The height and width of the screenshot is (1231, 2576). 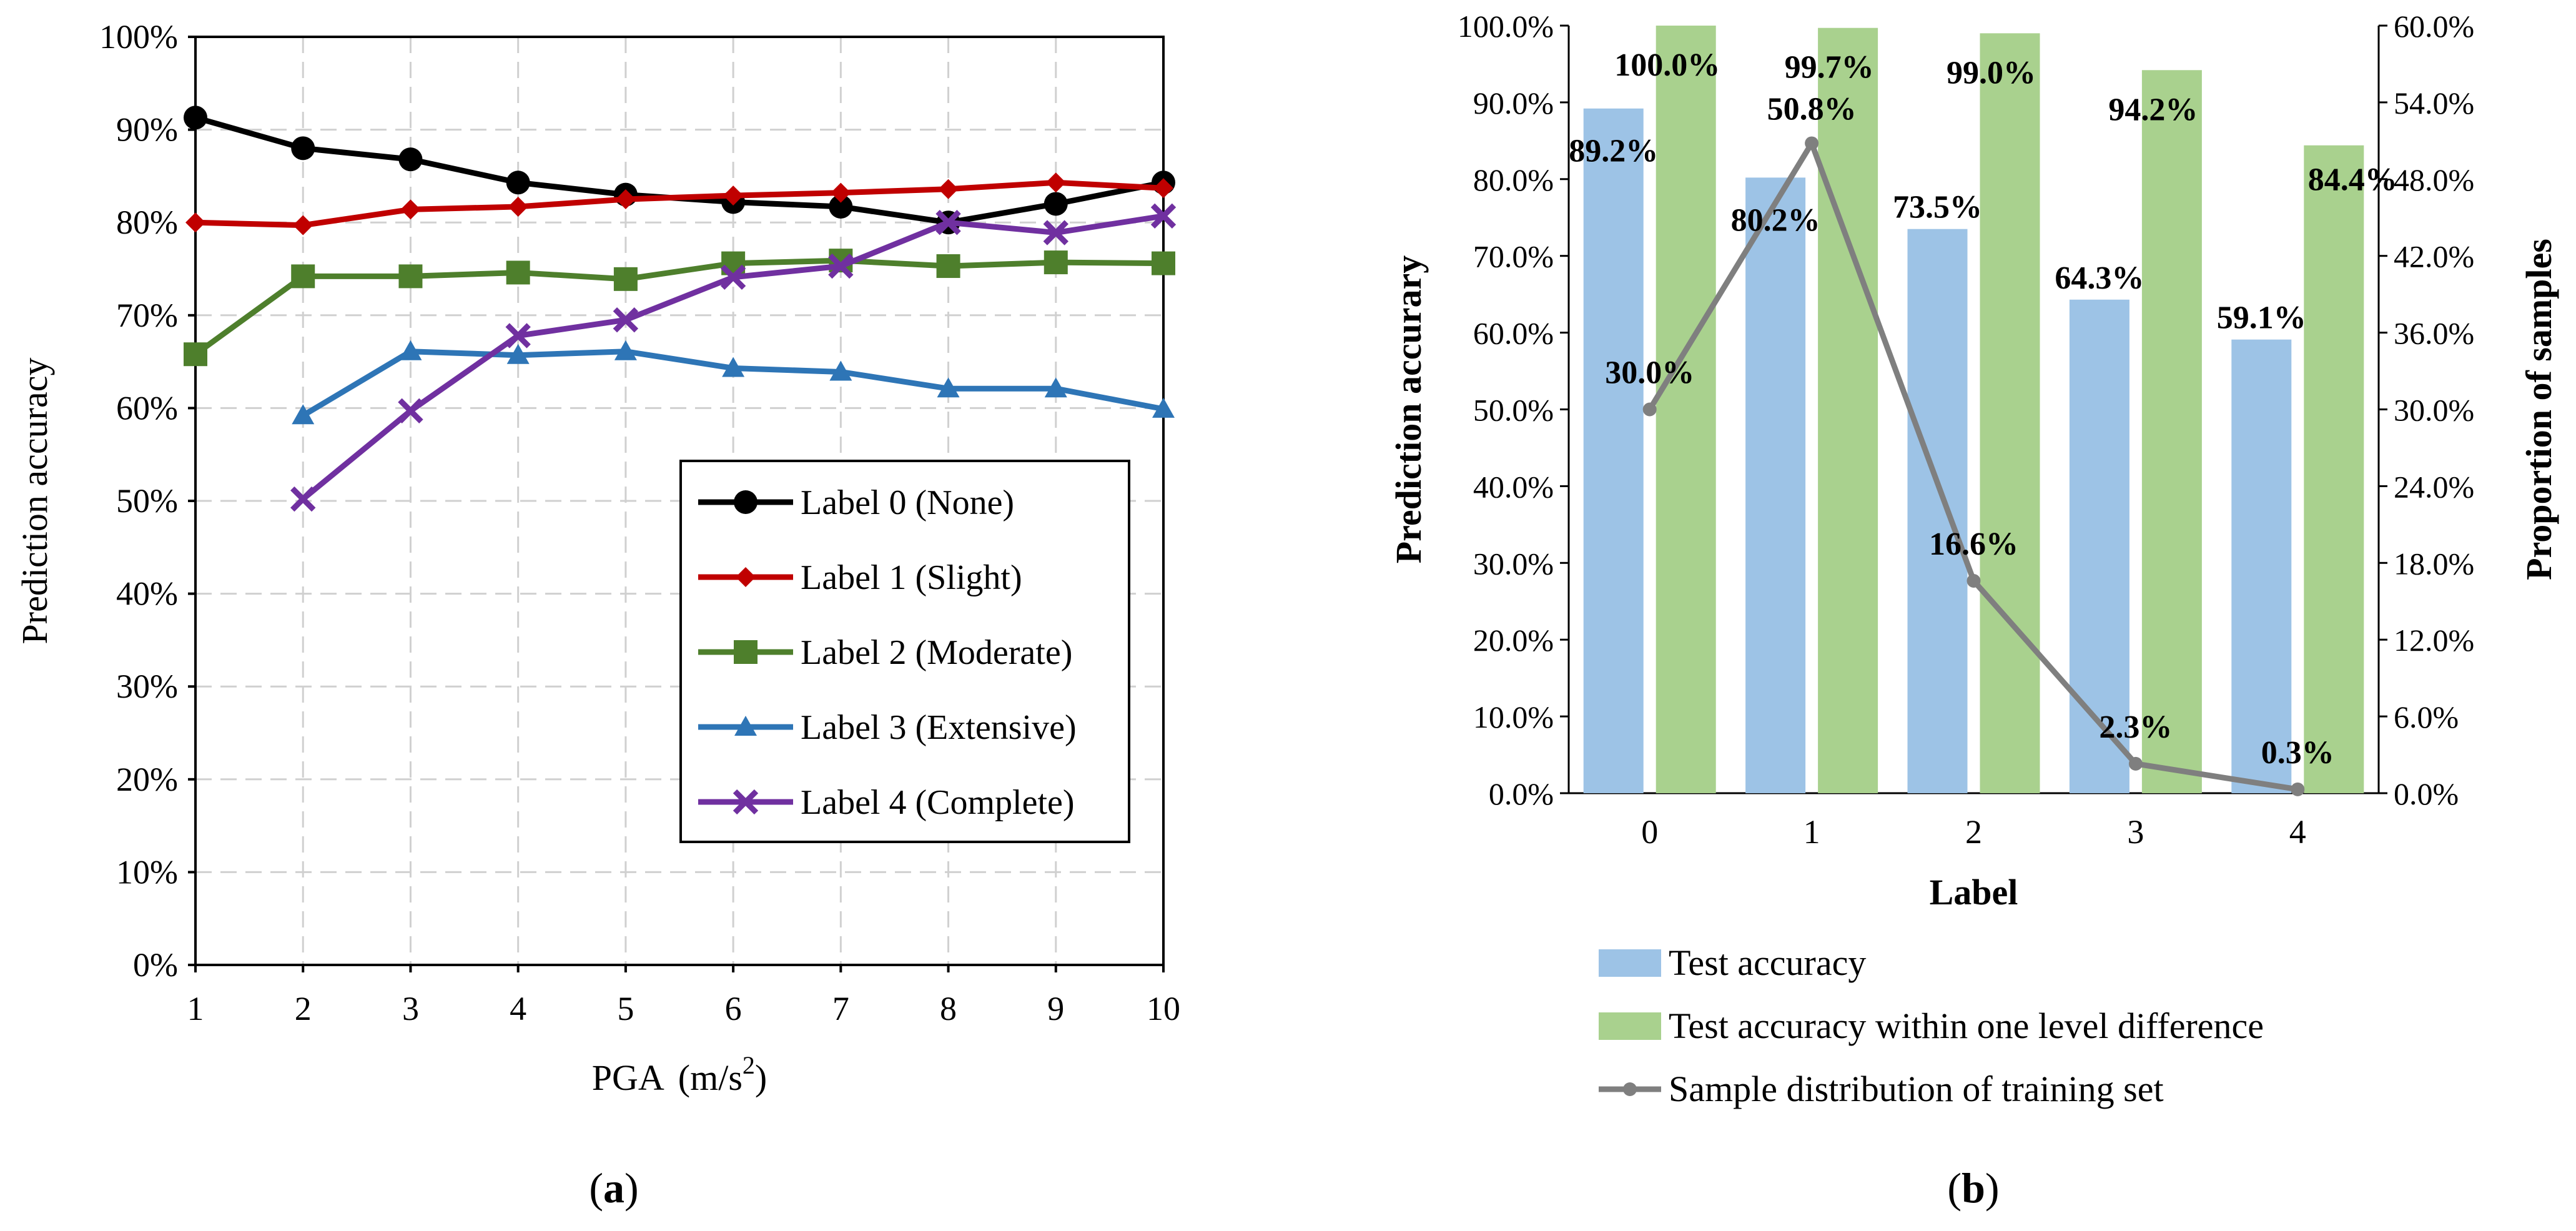 What do you see at coordinates (1614, 152) in the screenshot?
I see `label-test-accuracy: 89.2%` at bounding box center [1614, 152].